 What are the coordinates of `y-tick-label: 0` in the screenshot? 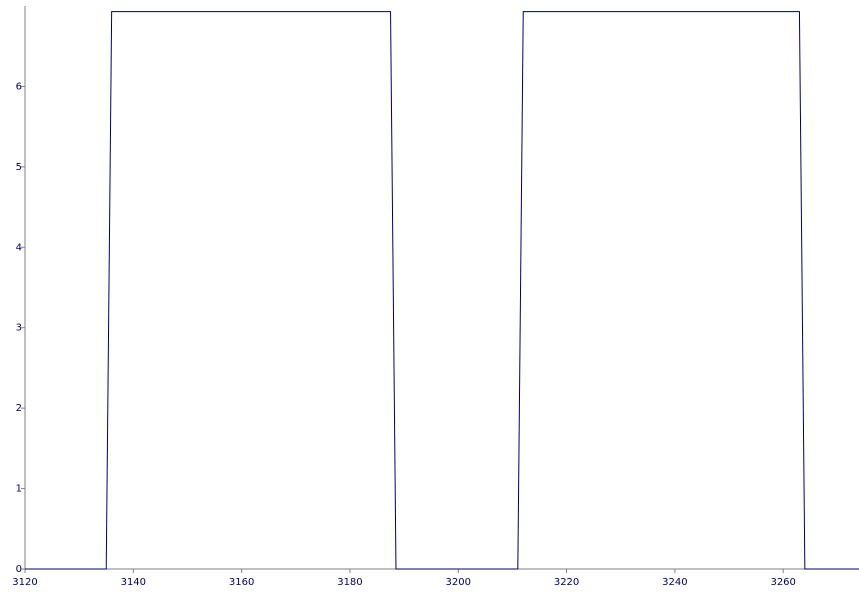 It's located at (19, 569).